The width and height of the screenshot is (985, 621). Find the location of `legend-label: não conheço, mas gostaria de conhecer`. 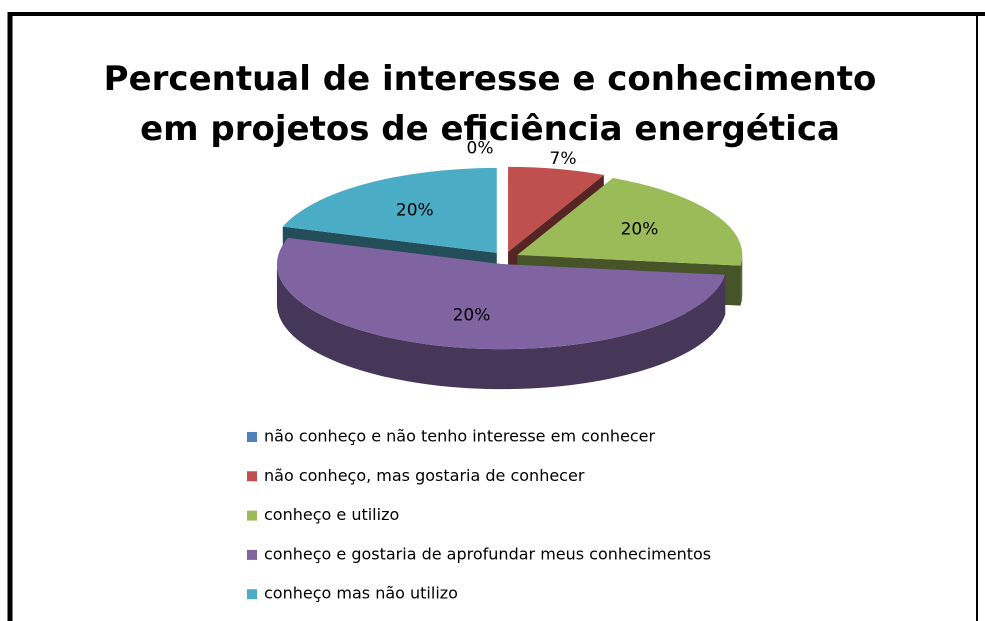

legend-label: não conheço, mas gostaria de conhecer is located at coordinates (424, 475).